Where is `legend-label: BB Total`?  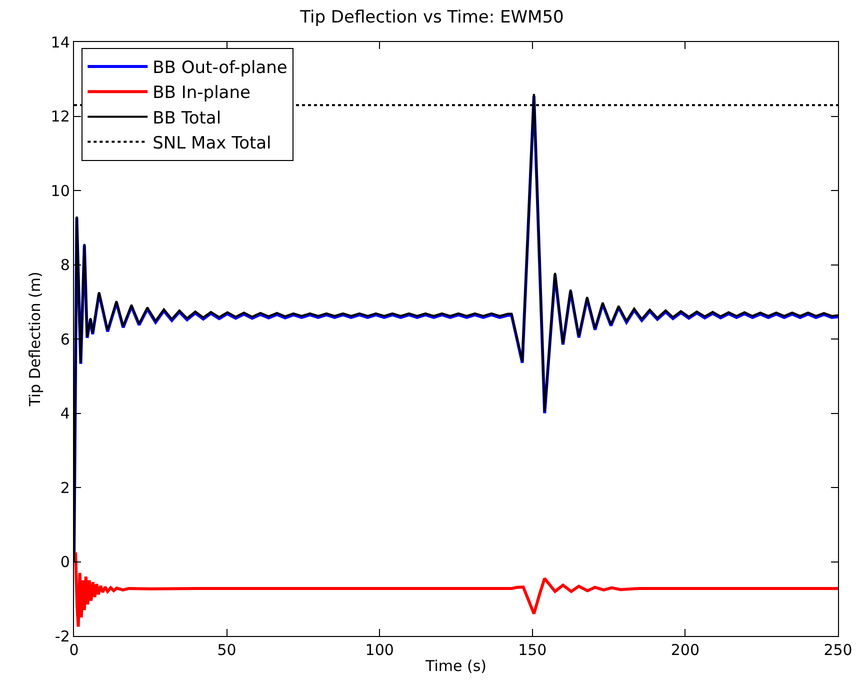 legend-label: BB Total is located at coordinates (187, 118).